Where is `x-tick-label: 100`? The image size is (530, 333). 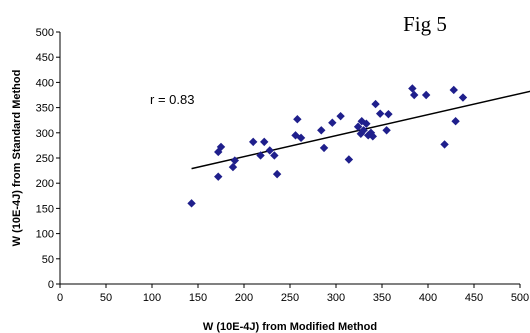
x-tick-label: 100 is located at coordinates (152, 298).